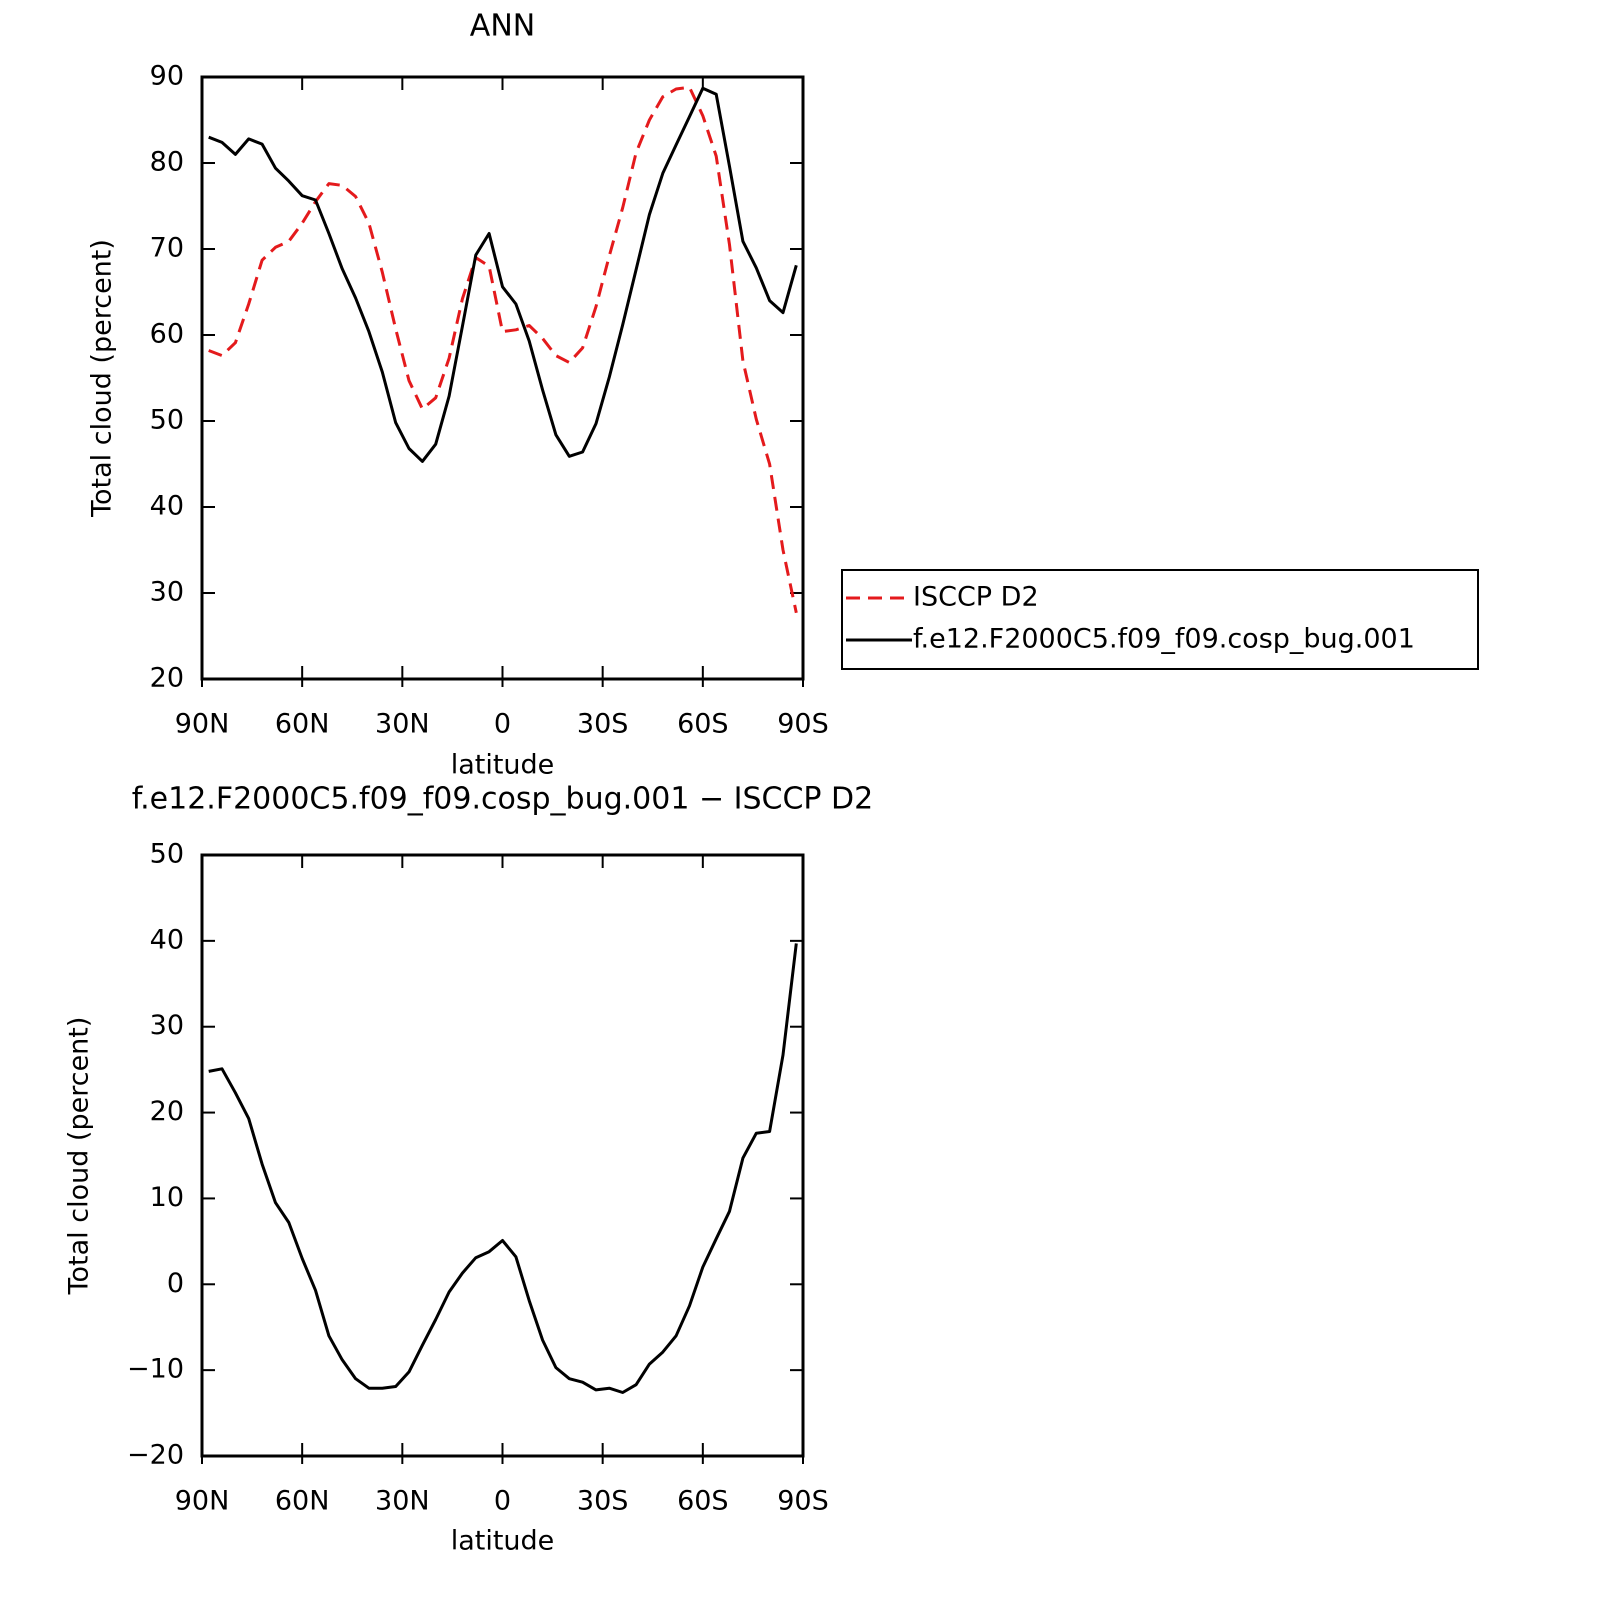 The image size is (1622, 1619). I want to click on y-tick-label: 60, so click(167, 334).